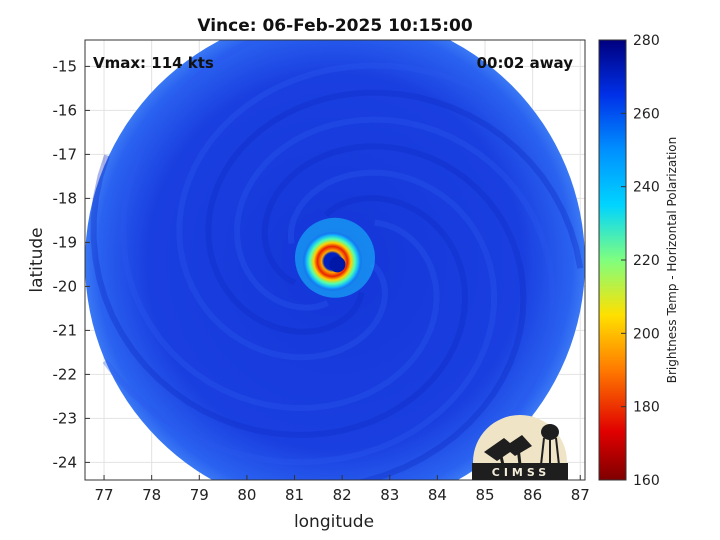 This screenshot has height=540, width=720. Describe the element at coordinates (65, 330) in the screenshot. I see `y-tick-label: -21` at that location.